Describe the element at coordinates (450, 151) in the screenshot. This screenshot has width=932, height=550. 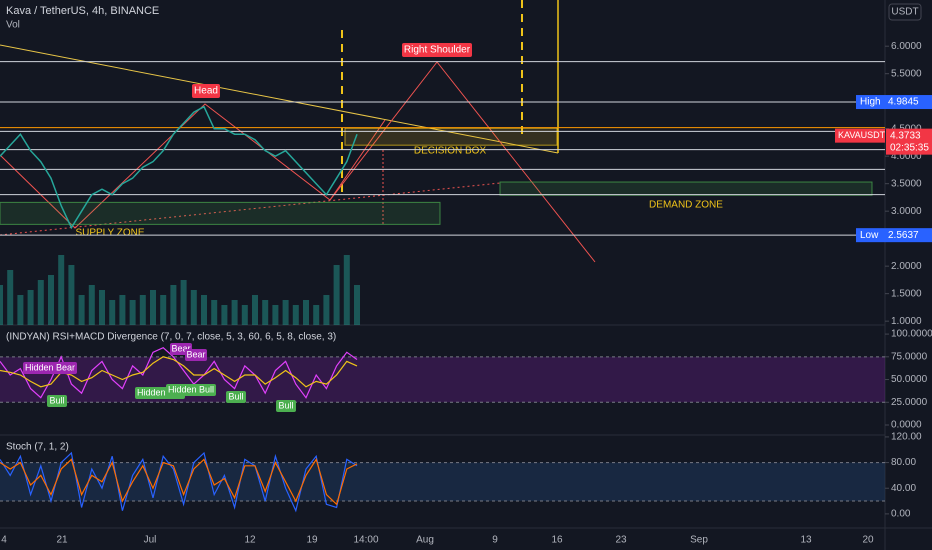
I see `zone-label: DECISION BOX` at that location.